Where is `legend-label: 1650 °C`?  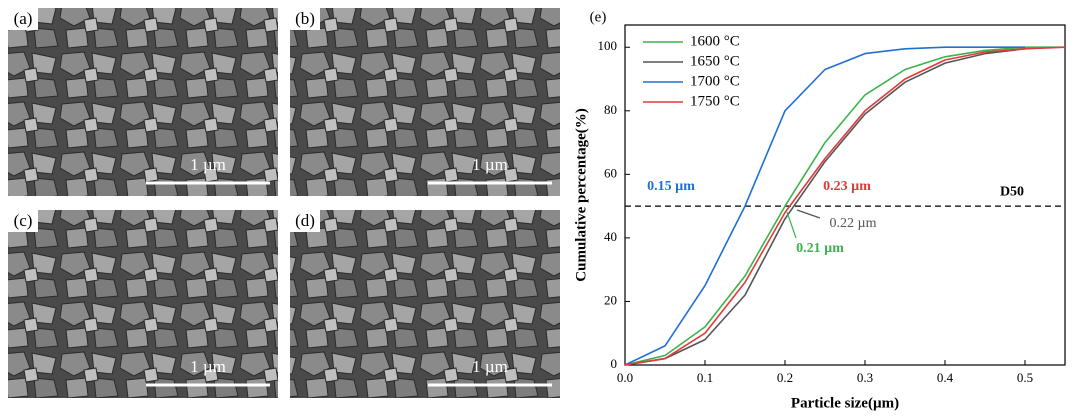 legend-label: 1650 °C is located at coordinates (715, 61).